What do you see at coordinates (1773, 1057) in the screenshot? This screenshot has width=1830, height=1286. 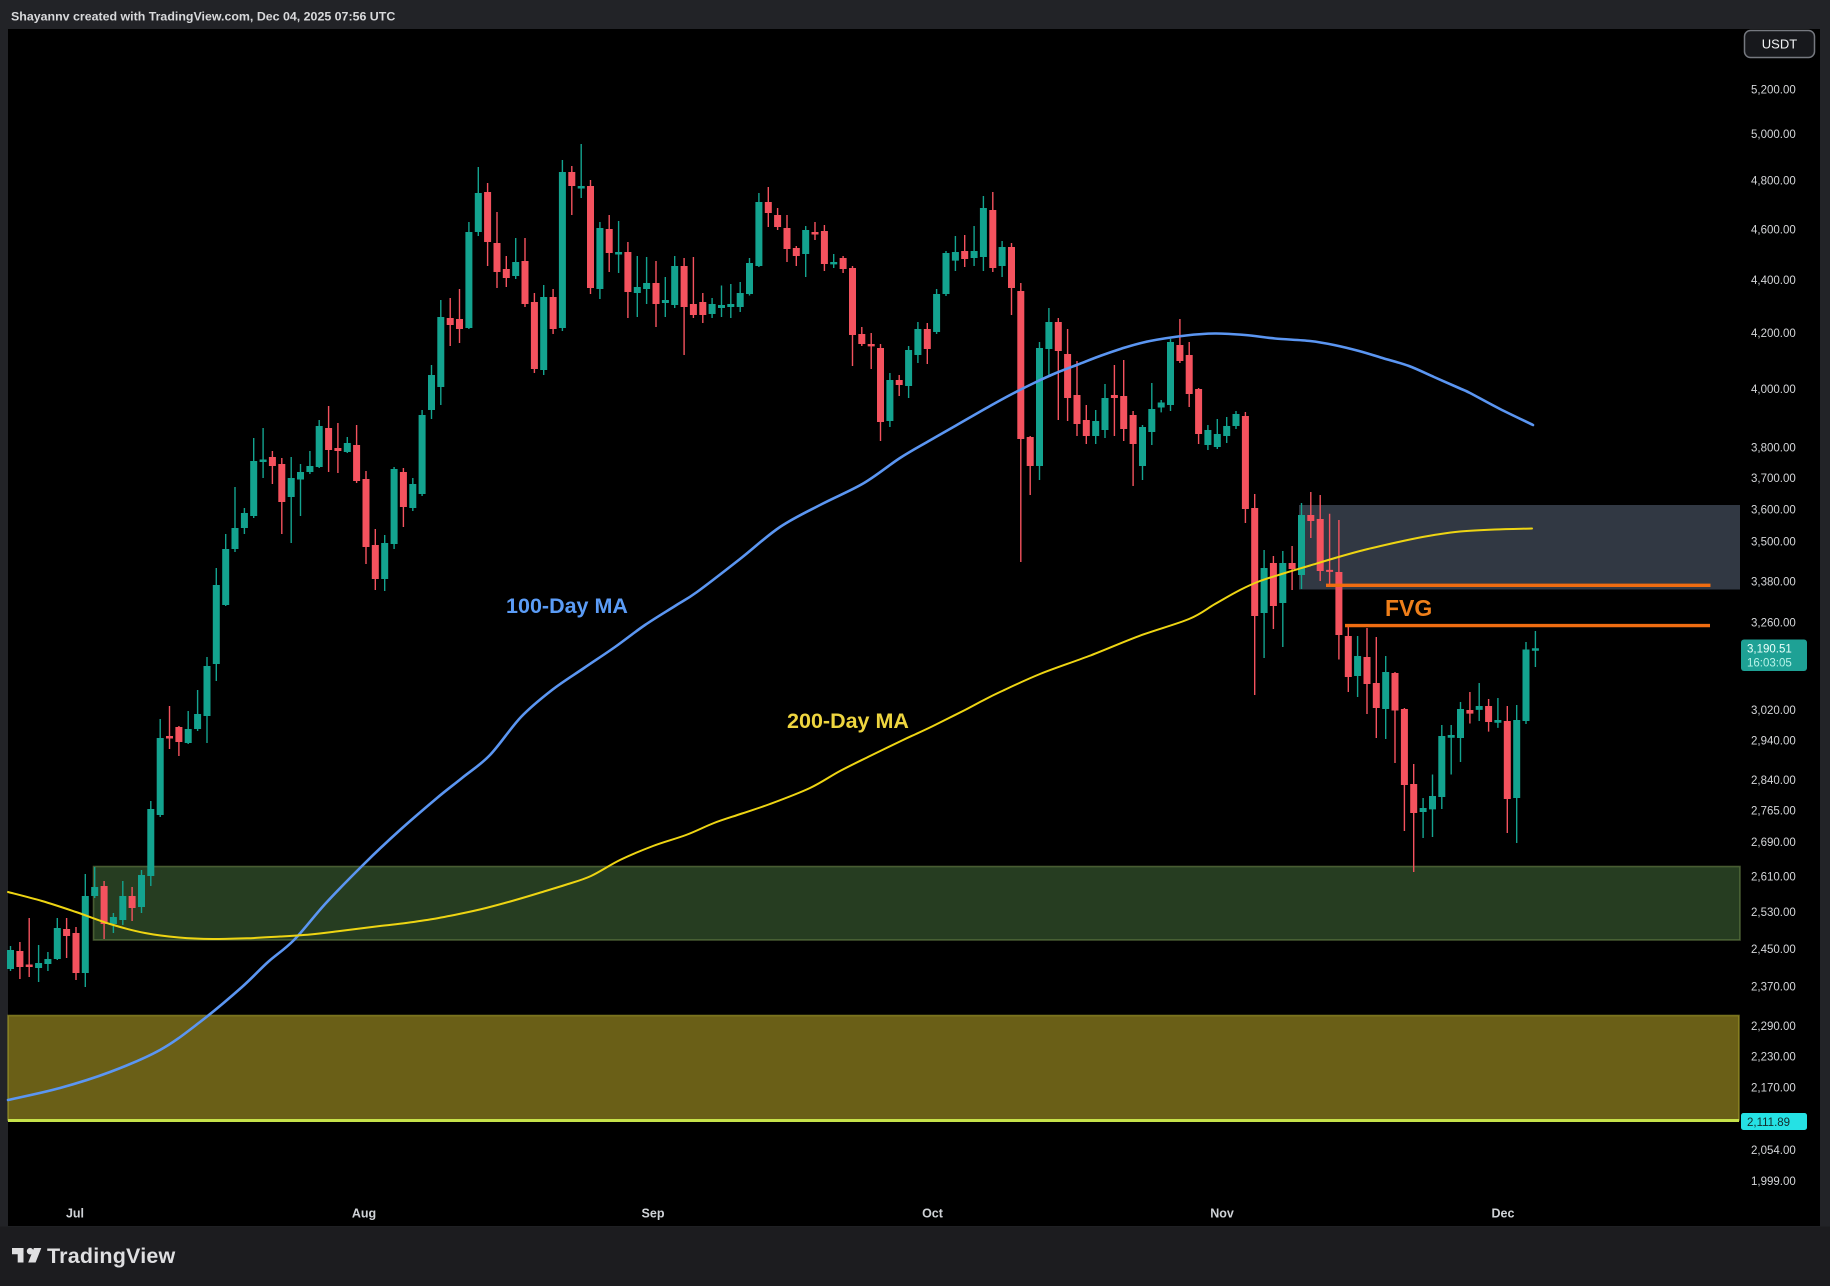 I see `svg-text: 2,230.00` at bounding box center [1773, 1057].